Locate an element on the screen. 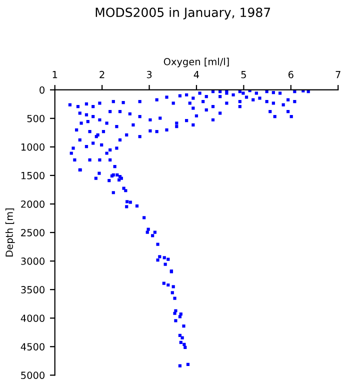  chart-title: MODS2005 in January, 1987 is located at coordinates (183, 13).